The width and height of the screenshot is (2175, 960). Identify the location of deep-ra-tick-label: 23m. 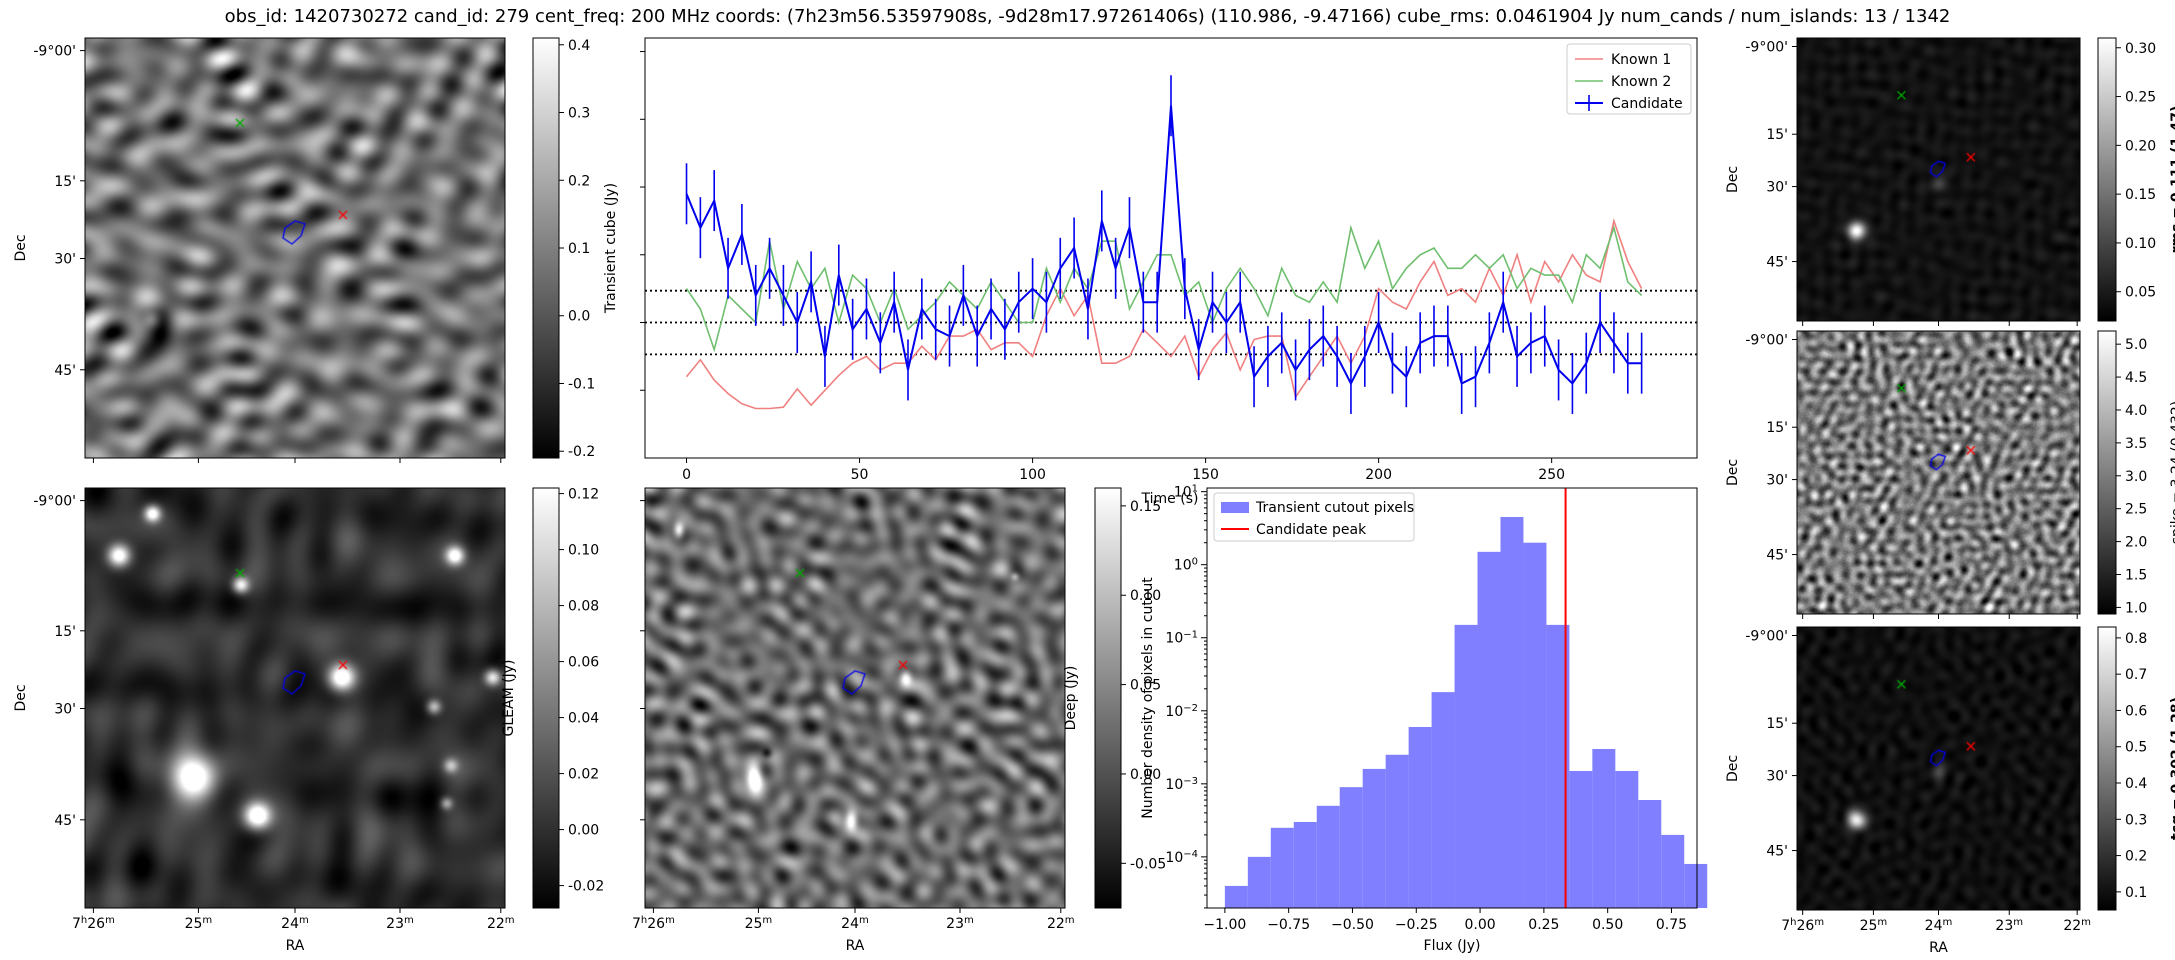
(960, 924).